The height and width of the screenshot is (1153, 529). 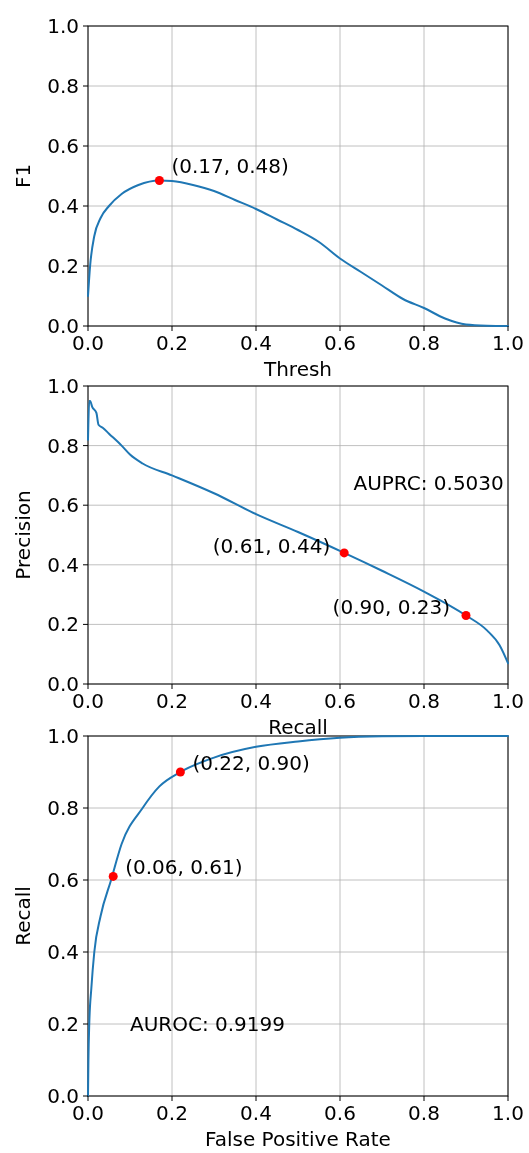 I want to click on y-axis-title: Precision, so click(x=23, y=535).